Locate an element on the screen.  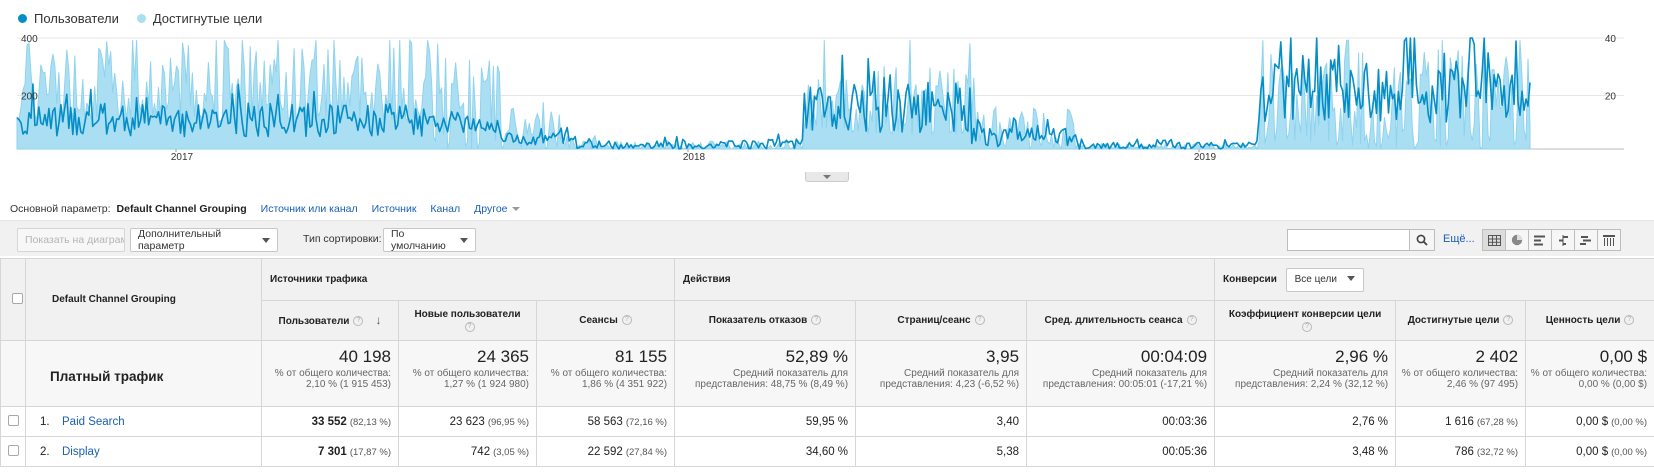
search-icon is located at coordinates (1422, 240).